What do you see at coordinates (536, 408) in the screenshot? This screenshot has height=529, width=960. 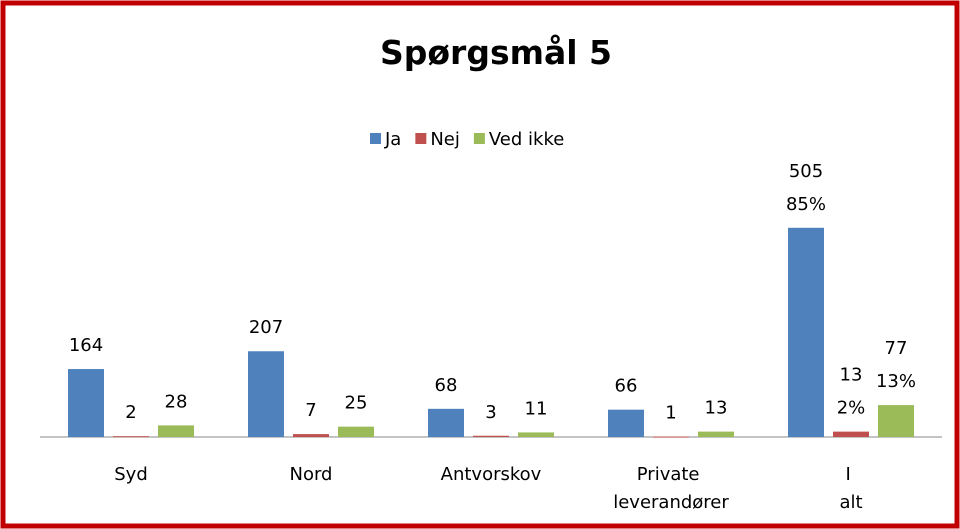 I see `value-label: 11` at bounding box center [536, 408].